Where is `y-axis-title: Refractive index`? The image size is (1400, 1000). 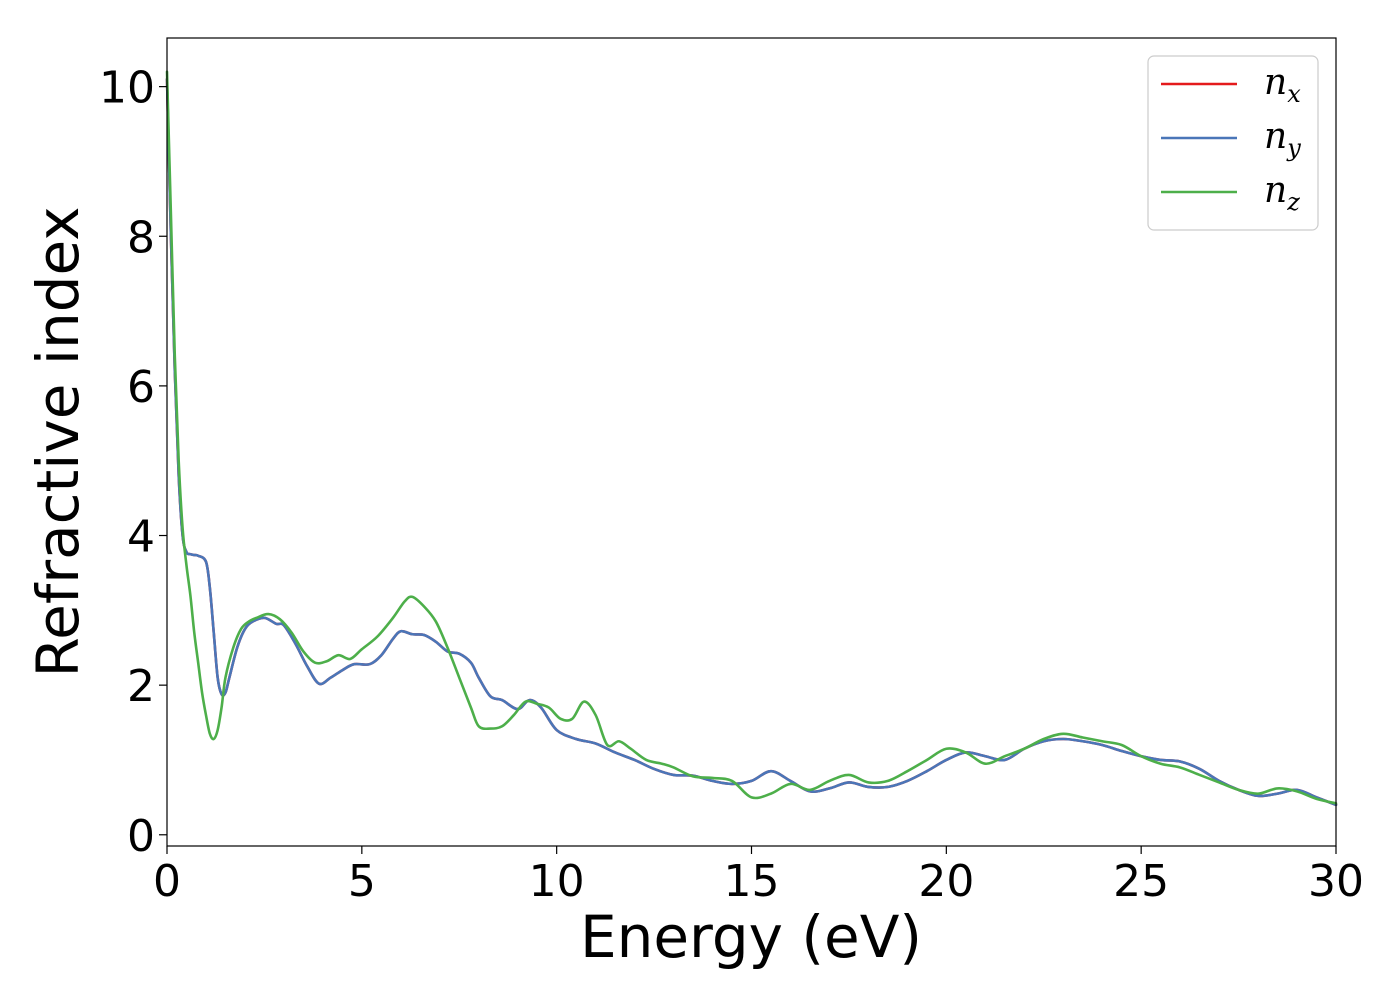
y-axis-title: Refractive index is located at coordinates (58, 441).